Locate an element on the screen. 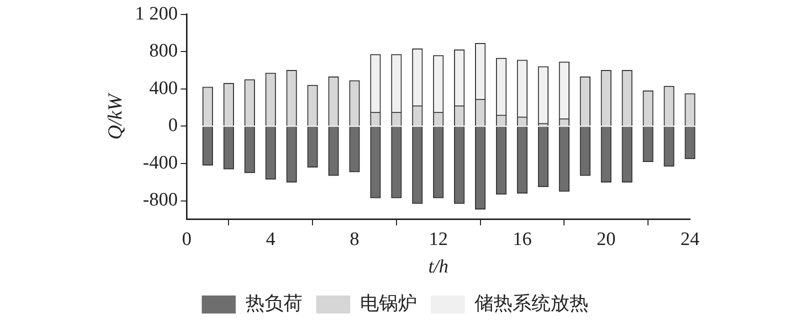 Image resolution: width=800 pixels, height=324 pixels. legend-label: 储热系统放热 is located at coordinates (531, 303).